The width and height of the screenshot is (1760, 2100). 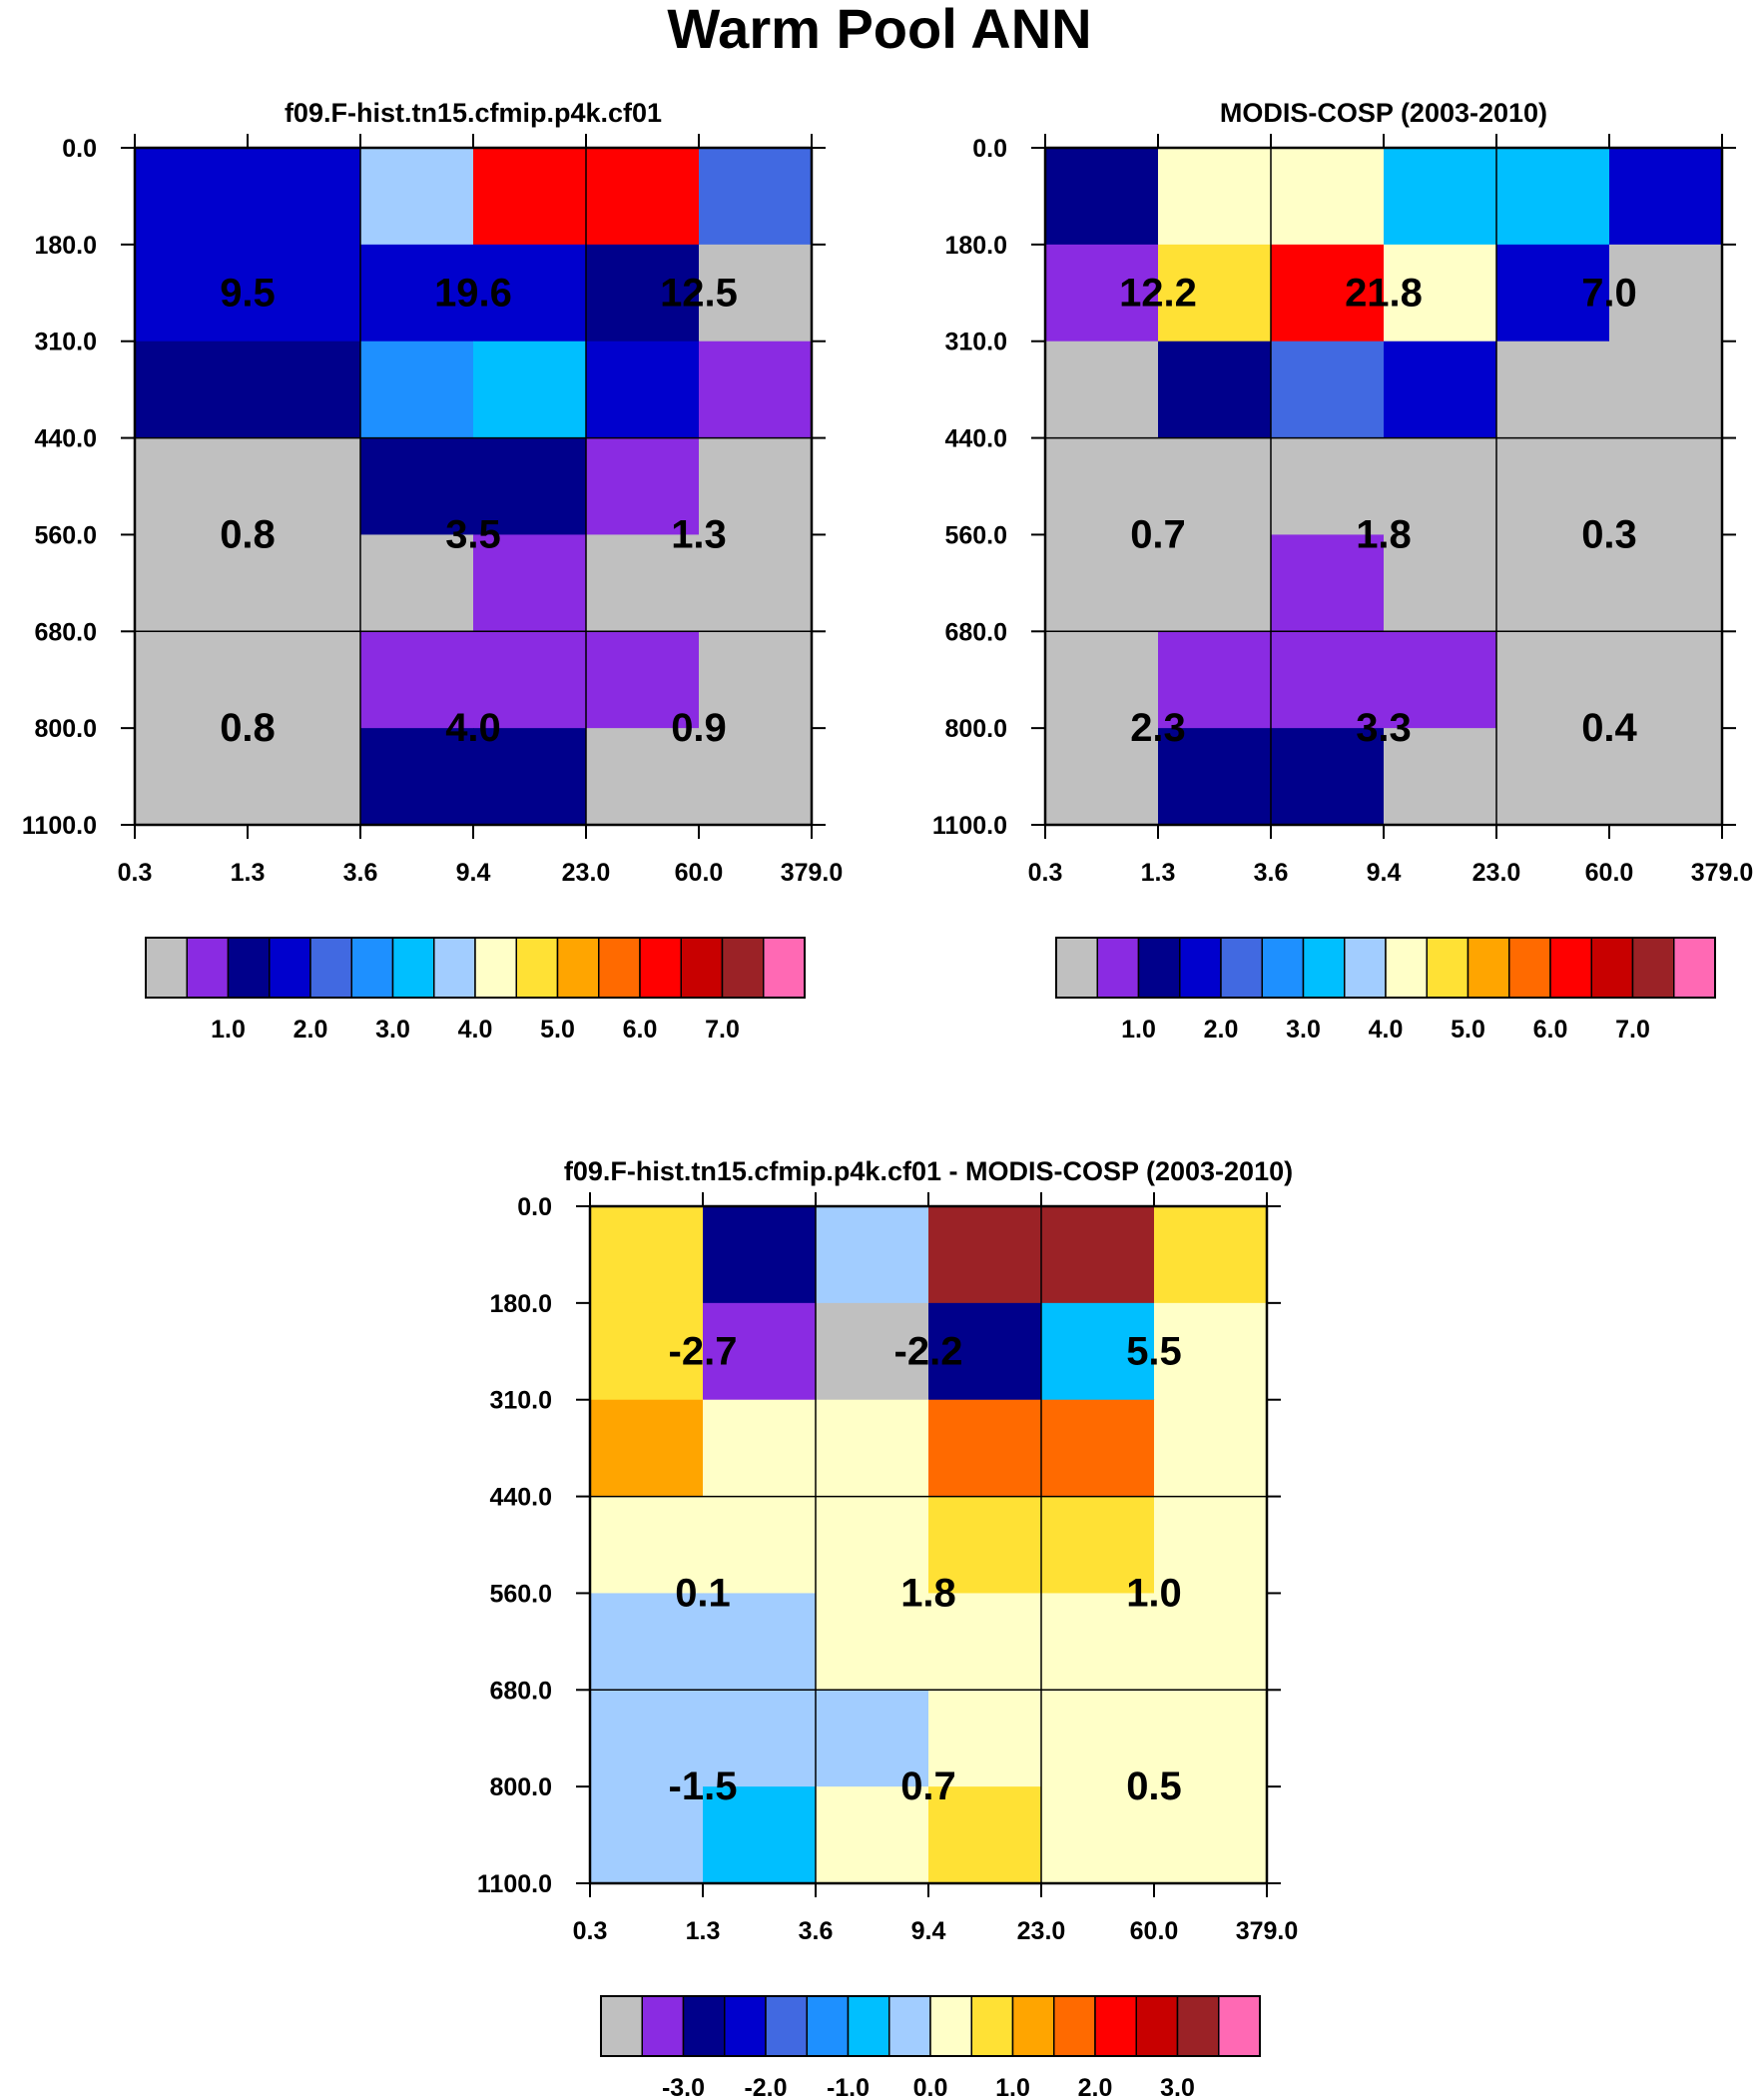 What do you see at coordinates (361, 873) in the screenshot?
I see `x-tick-label: 3.6` at bounding box center [361, 873].